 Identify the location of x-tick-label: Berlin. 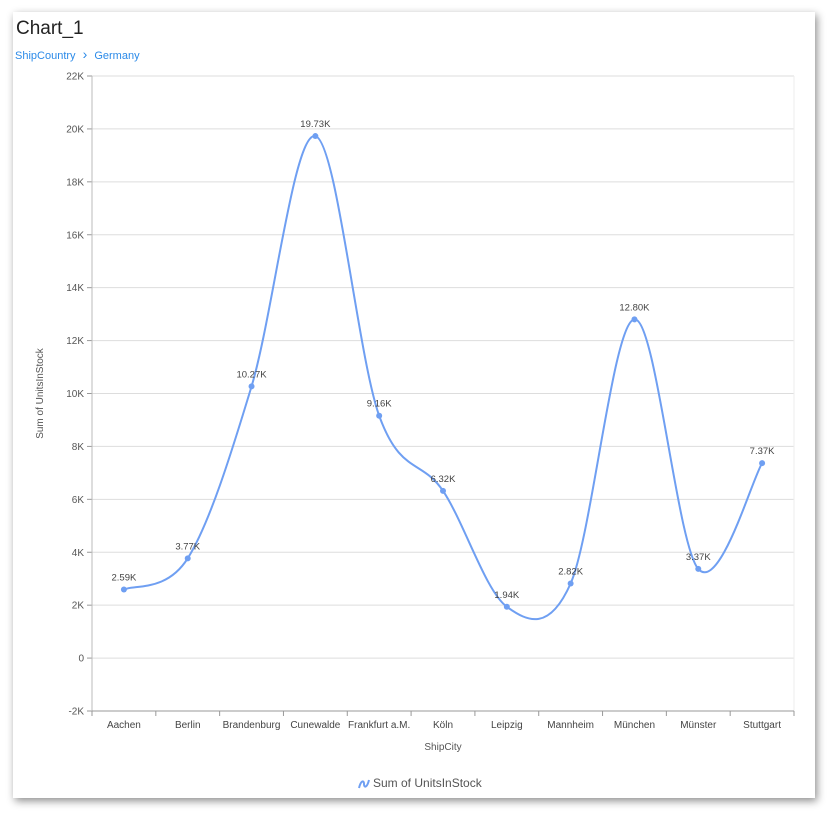
(188, 725).